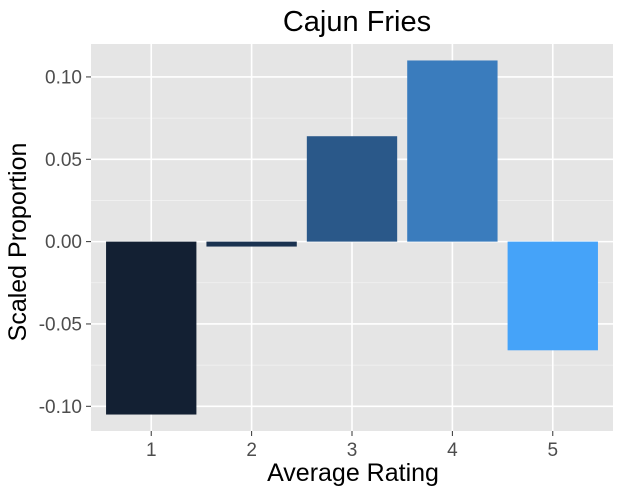 This screenshot has width=625, height=493. What do you see at coordinates (352, 450) in the screenshot?
I see `x-tick-label: 3` at bounding box center [352, 450].